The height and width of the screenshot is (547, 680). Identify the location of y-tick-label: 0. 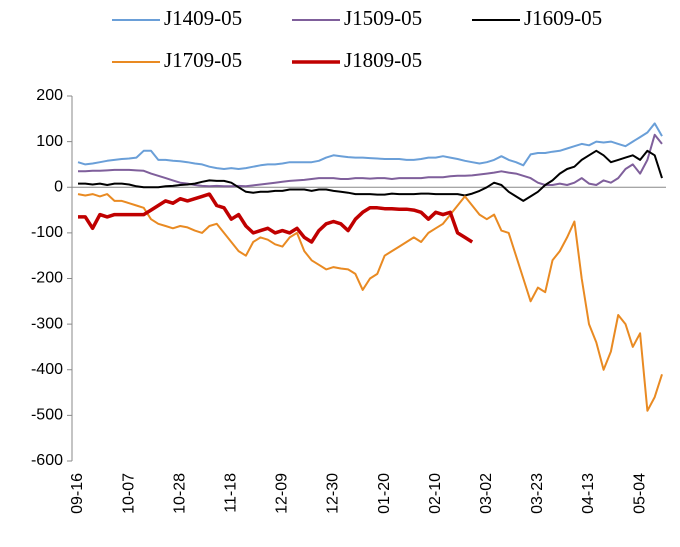
(58, 186).